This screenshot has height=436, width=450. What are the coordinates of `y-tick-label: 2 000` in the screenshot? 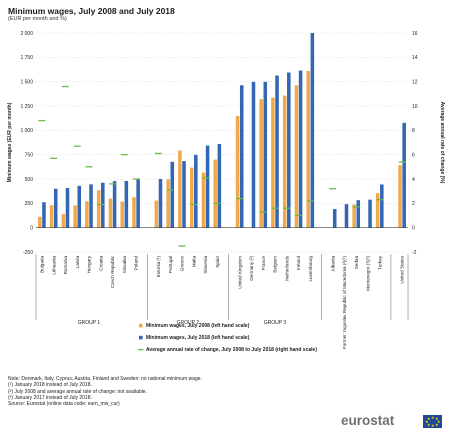 It's located at (26, 34).